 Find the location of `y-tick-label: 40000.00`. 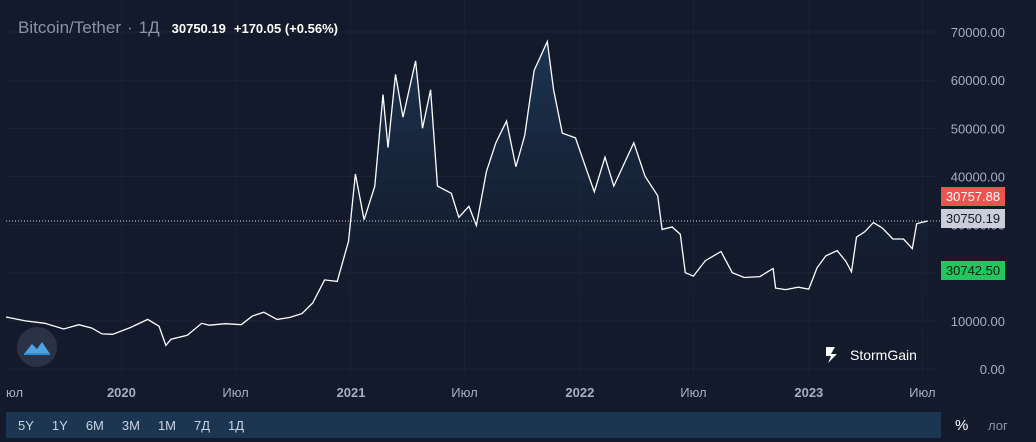

y-tick-label: 40000.00 is located at coordinates (978, 176).